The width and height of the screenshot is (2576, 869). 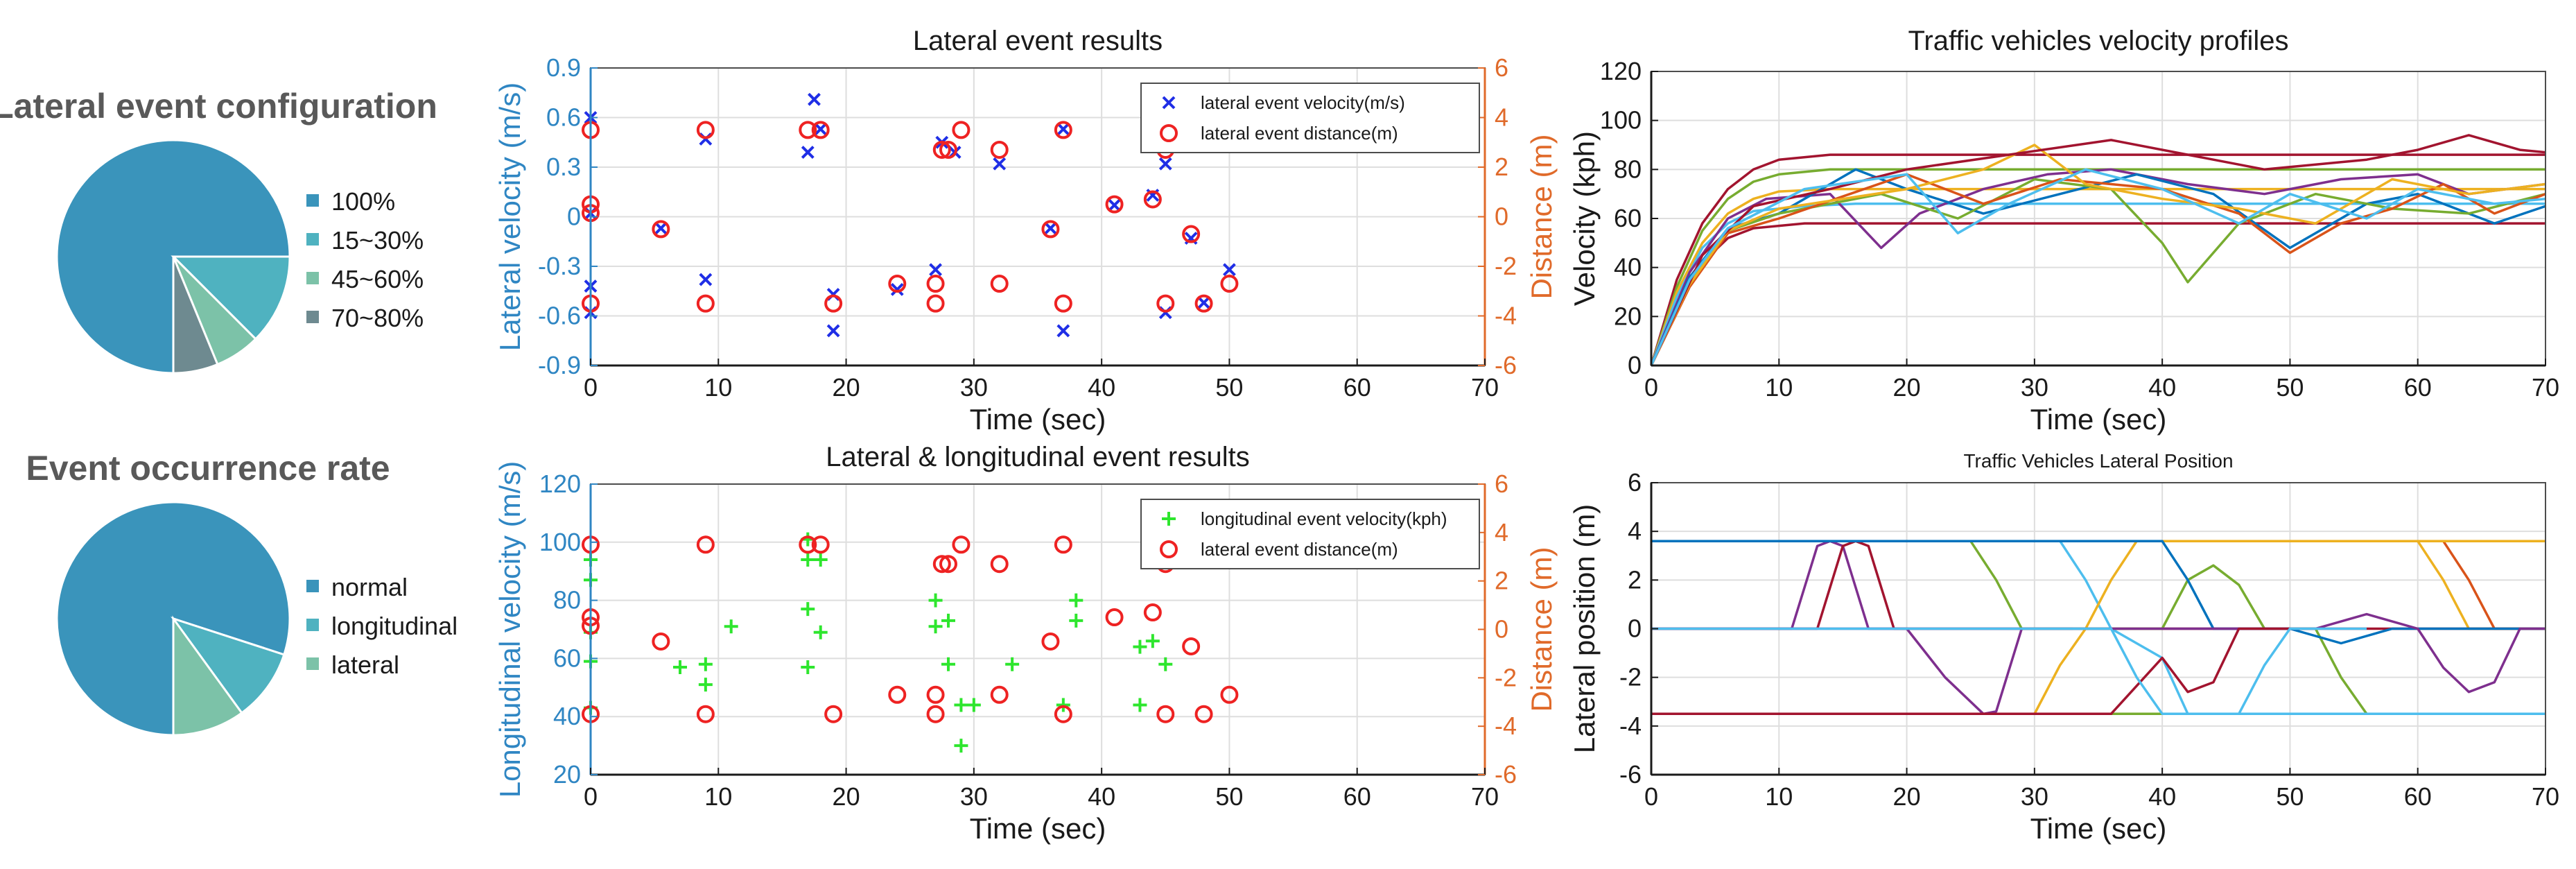 What do you see at coordinates (2098, 284) in the screenshot?
I see `series-line-v4` at bounding box center [2098, 284].